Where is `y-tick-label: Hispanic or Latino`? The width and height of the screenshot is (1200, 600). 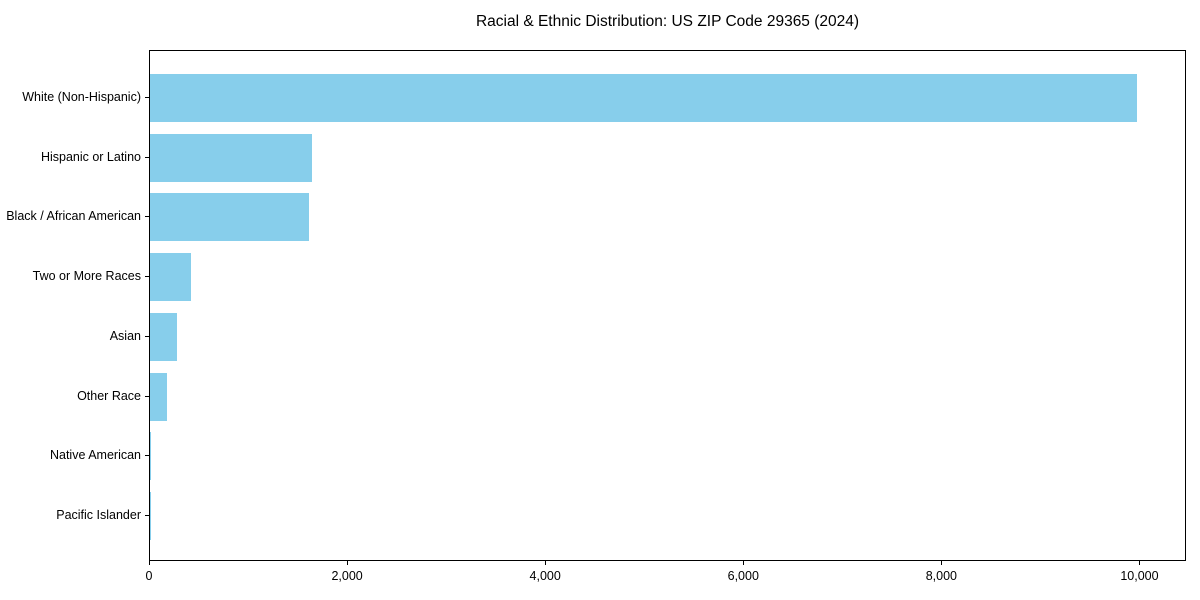
y-tick-label: Hispanic or Latino is located at coordinates (90, 156).